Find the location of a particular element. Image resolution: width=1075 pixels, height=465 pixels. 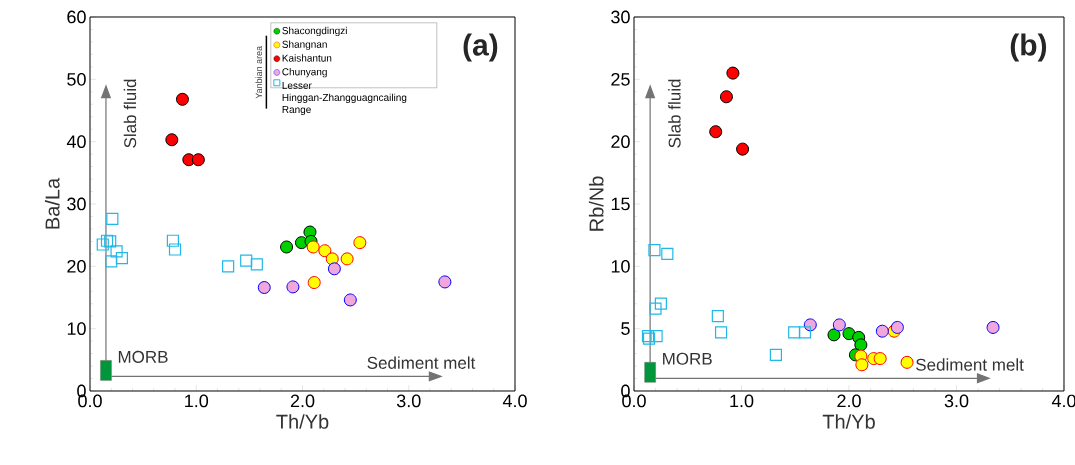

y-tick-label: 50 is located at coordinates (76, 79).